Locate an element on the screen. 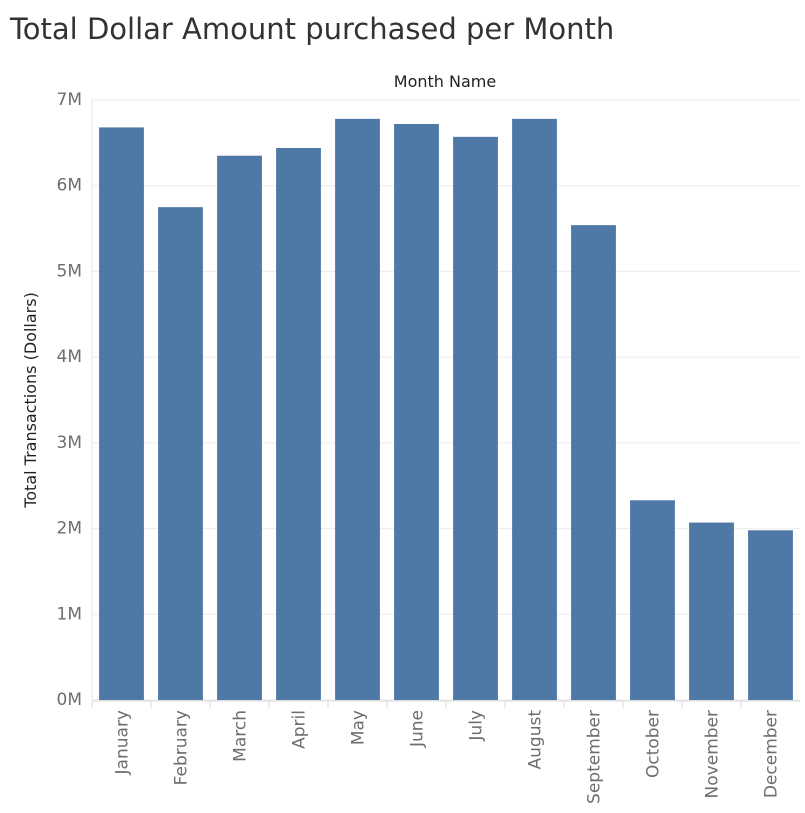 This screenshot has height=813, width=805. bar-august is located at coordinates (534, 409).